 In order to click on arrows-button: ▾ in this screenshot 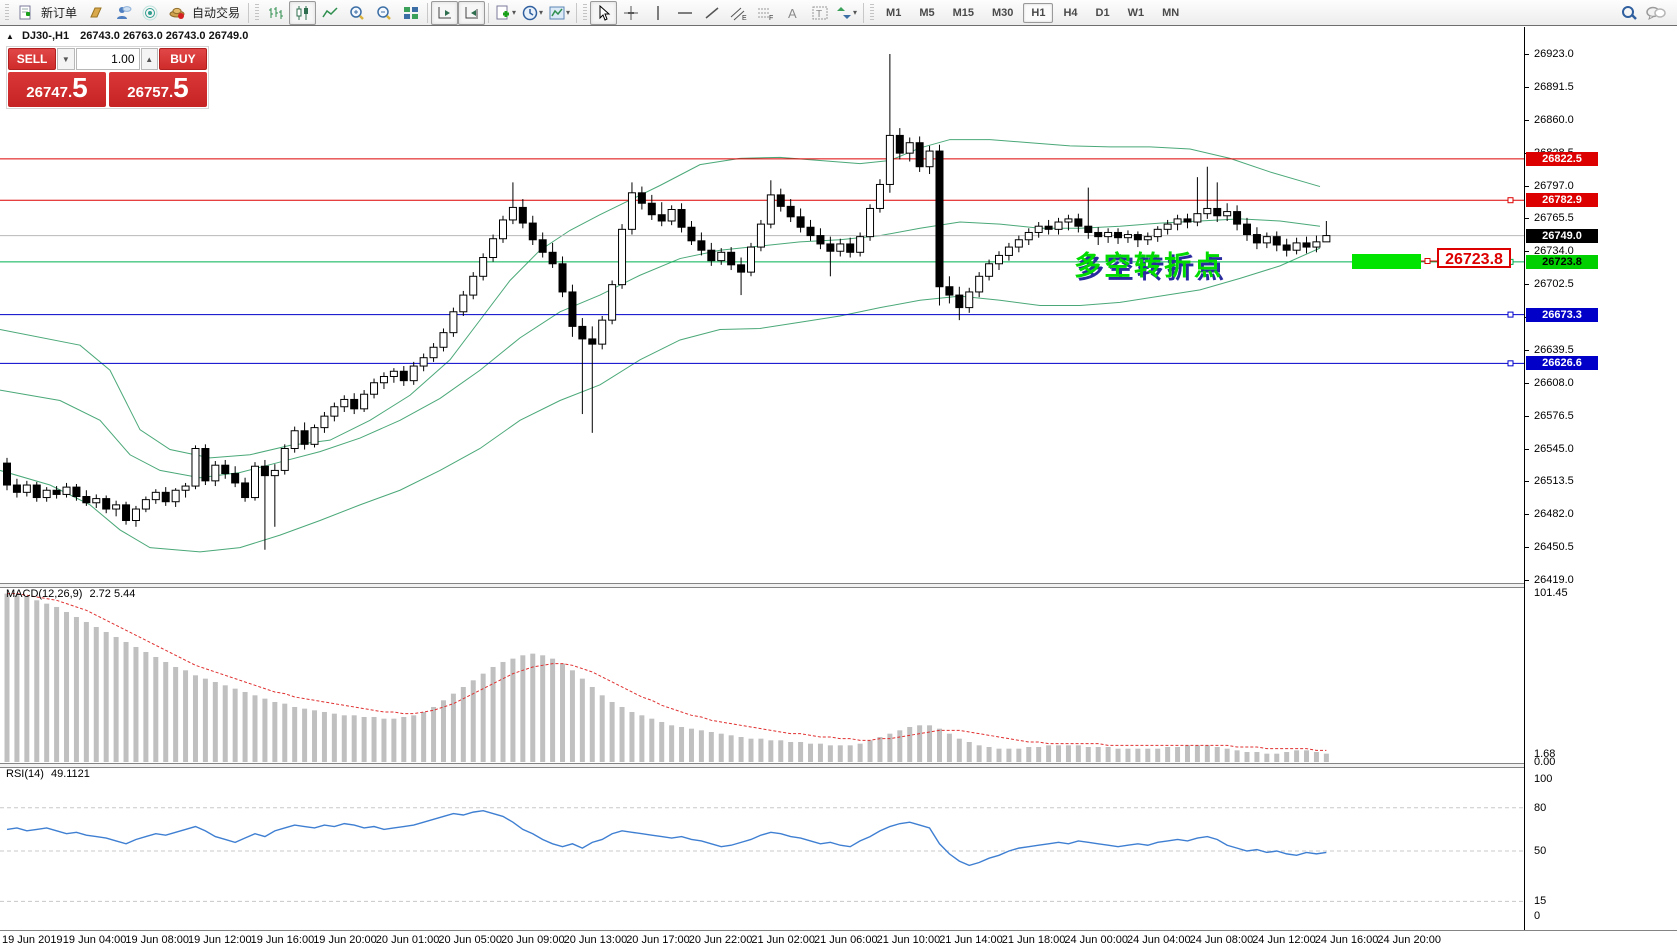, I will do `click(846, 13)`.